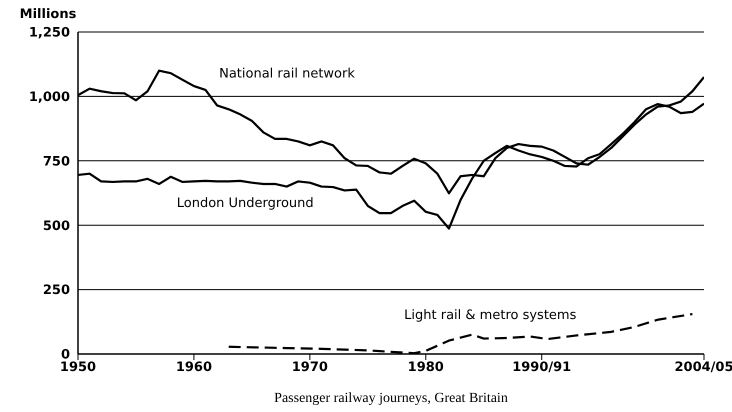 This screenshot has width=732, height=412. I want to click on x-tick-label: 1980, so click(426, 368).